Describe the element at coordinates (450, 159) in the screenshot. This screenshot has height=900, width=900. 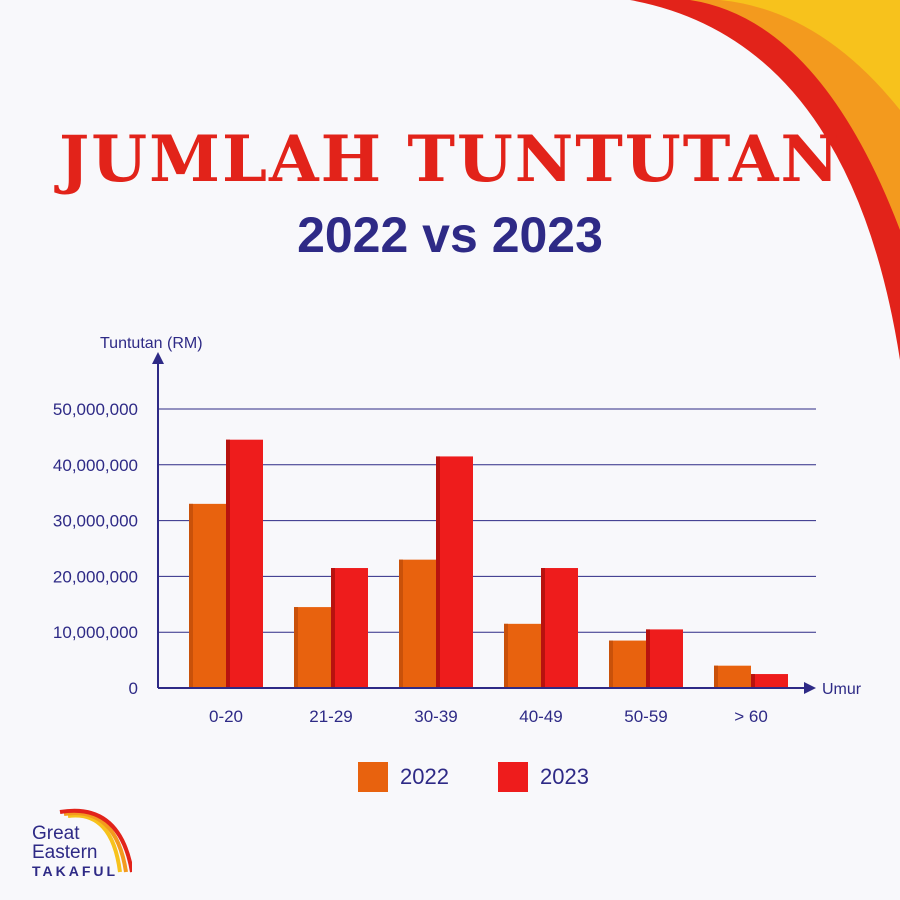
I see `chart-title: JUMLAH TUNTUTAN` at that location.